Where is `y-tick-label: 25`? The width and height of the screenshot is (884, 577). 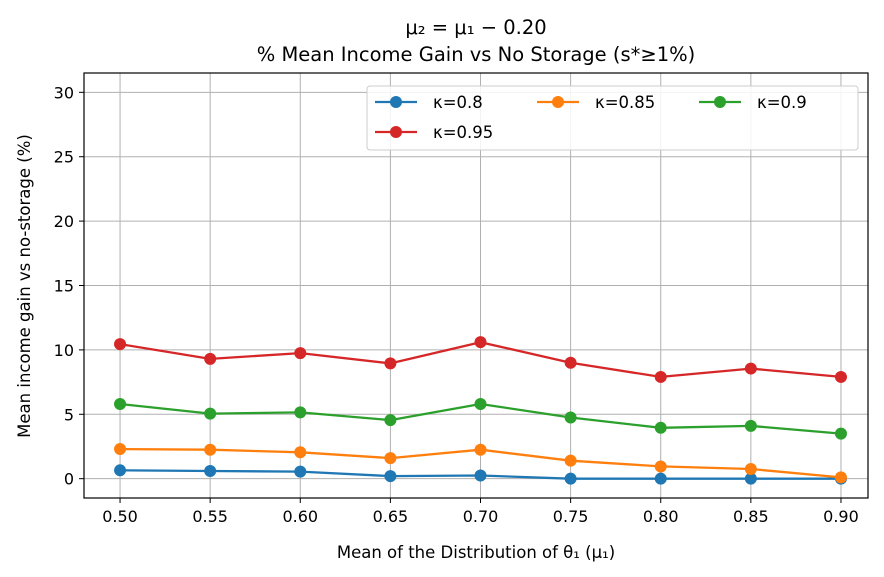
y-tick-label: 25 is located at coordinates (64, 157).